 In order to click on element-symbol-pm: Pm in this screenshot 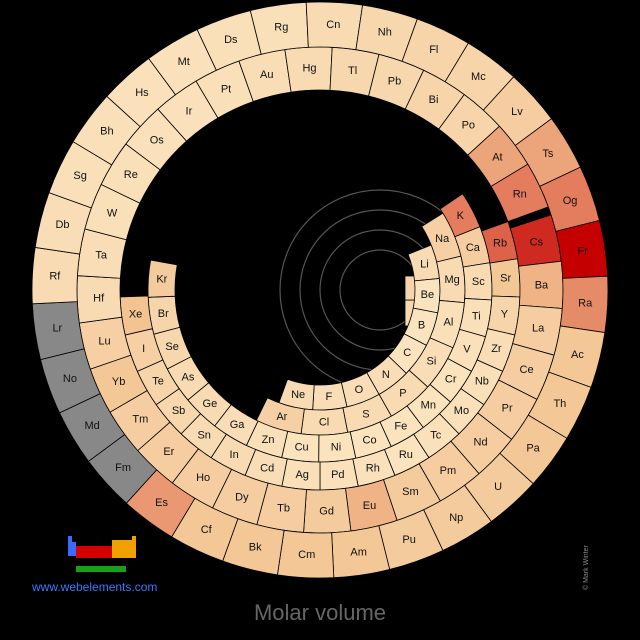, I will do `click(448, 471)`.